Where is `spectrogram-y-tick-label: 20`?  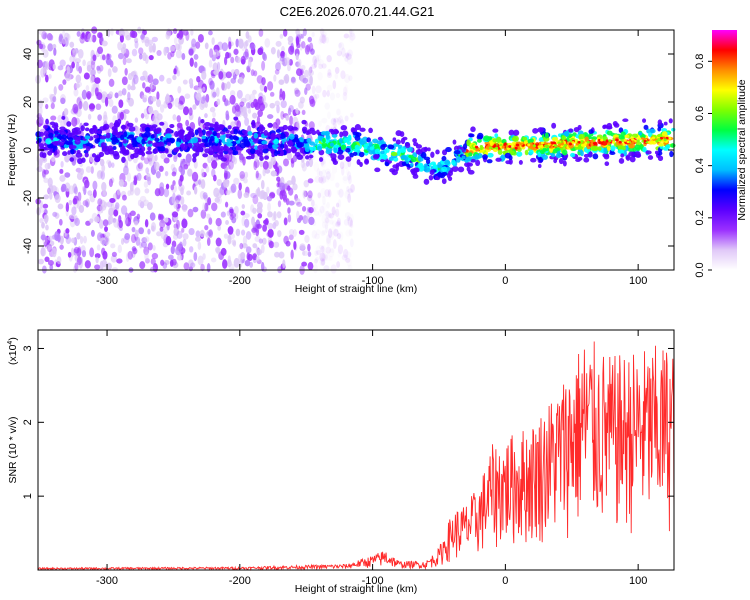 spectrogram-y-tick-label: 20 is located at coordinates (28, 102).